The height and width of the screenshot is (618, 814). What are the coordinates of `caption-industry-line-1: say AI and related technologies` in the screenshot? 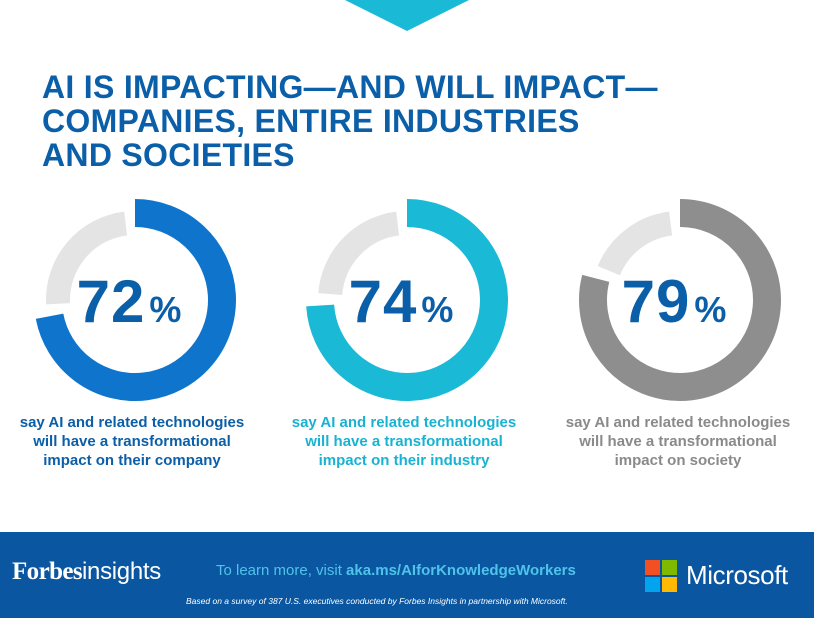 It's located at (404, 422).